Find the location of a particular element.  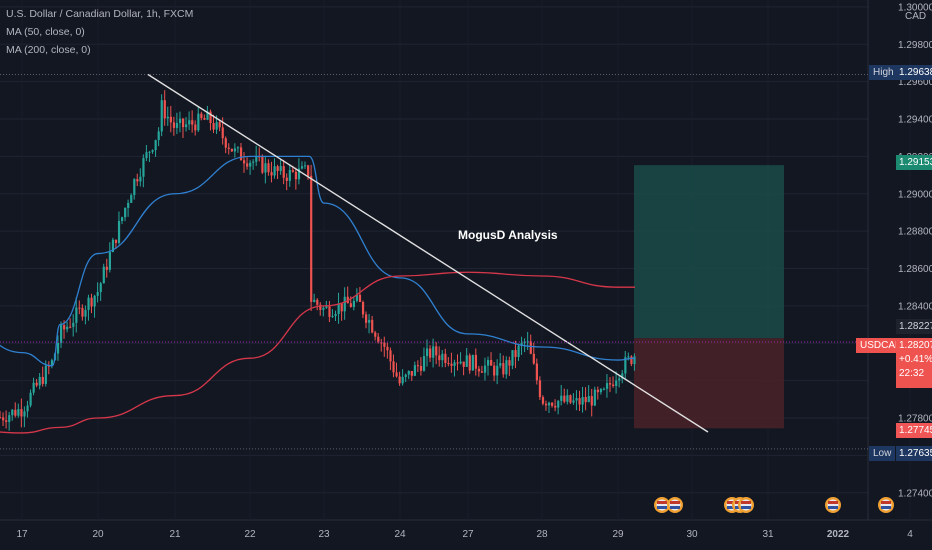

symbol-title: U.S. Dollar / Canadian Dollar, 1h, FXCM is located at coordinates (100, 14).